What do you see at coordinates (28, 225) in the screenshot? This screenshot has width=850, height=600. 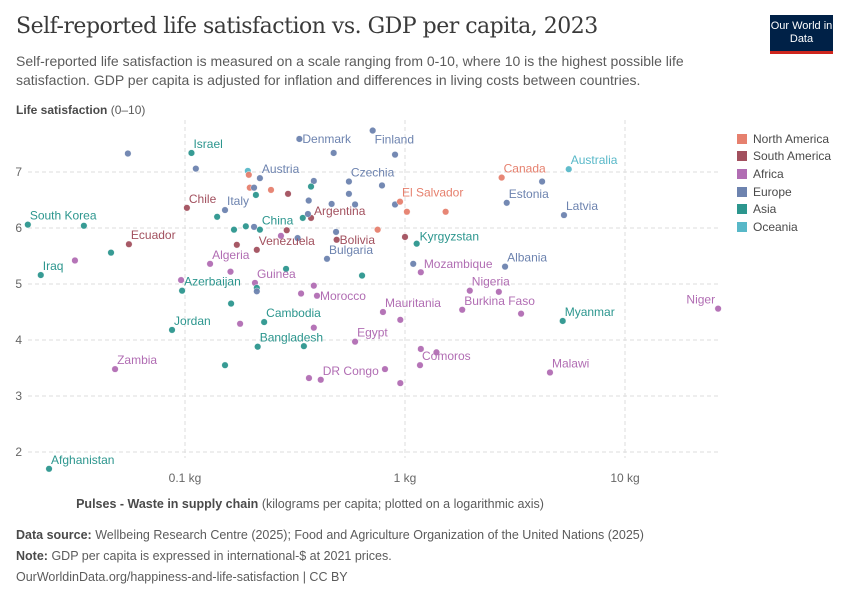 I see `data-point-south-korea` at bounding box center [28, 225].